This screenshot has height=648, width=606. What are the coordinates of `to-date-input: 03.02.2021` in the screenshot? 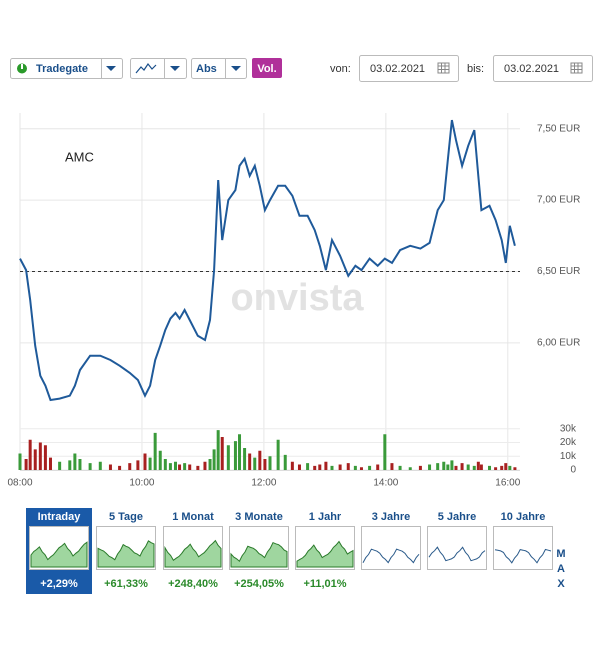 It's located at (543, 68).